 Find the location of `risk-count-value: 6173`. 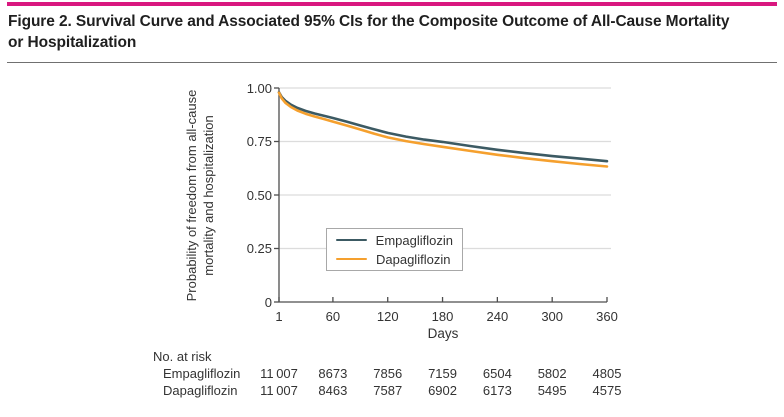

risk-count-value: 6173 is located at coordinates (497, 390).